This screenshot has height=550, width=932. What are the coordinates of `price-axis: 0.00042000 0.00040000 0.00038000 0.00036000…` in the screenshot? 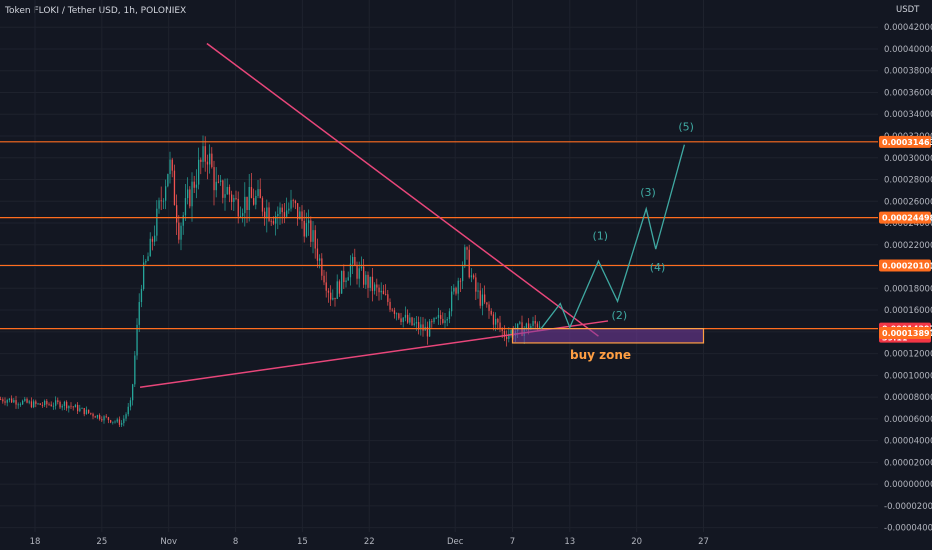 It's located at (905, 275).